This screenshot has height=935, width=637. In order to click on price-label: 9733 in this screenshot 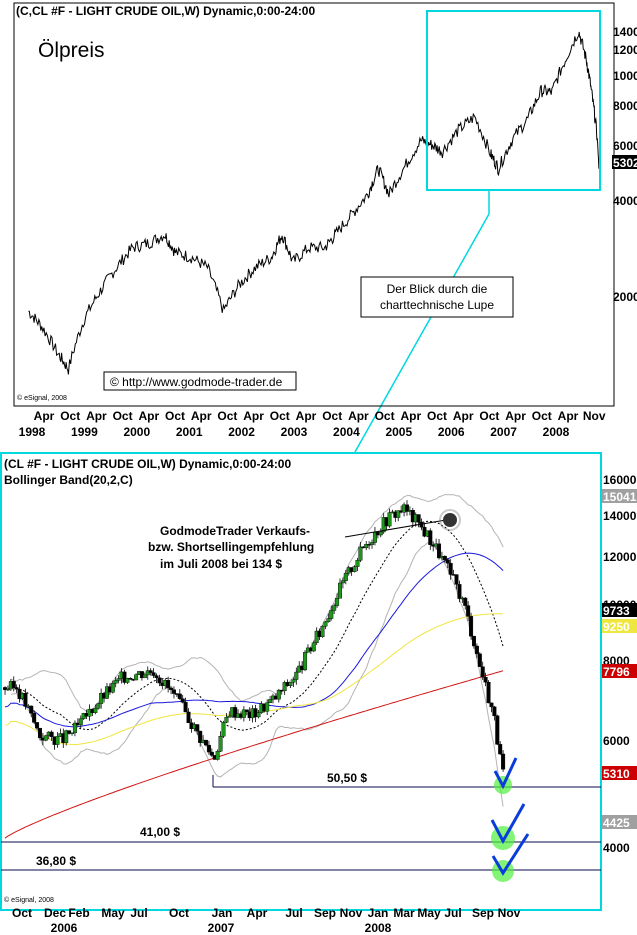, I will do `click(616, 611)`.